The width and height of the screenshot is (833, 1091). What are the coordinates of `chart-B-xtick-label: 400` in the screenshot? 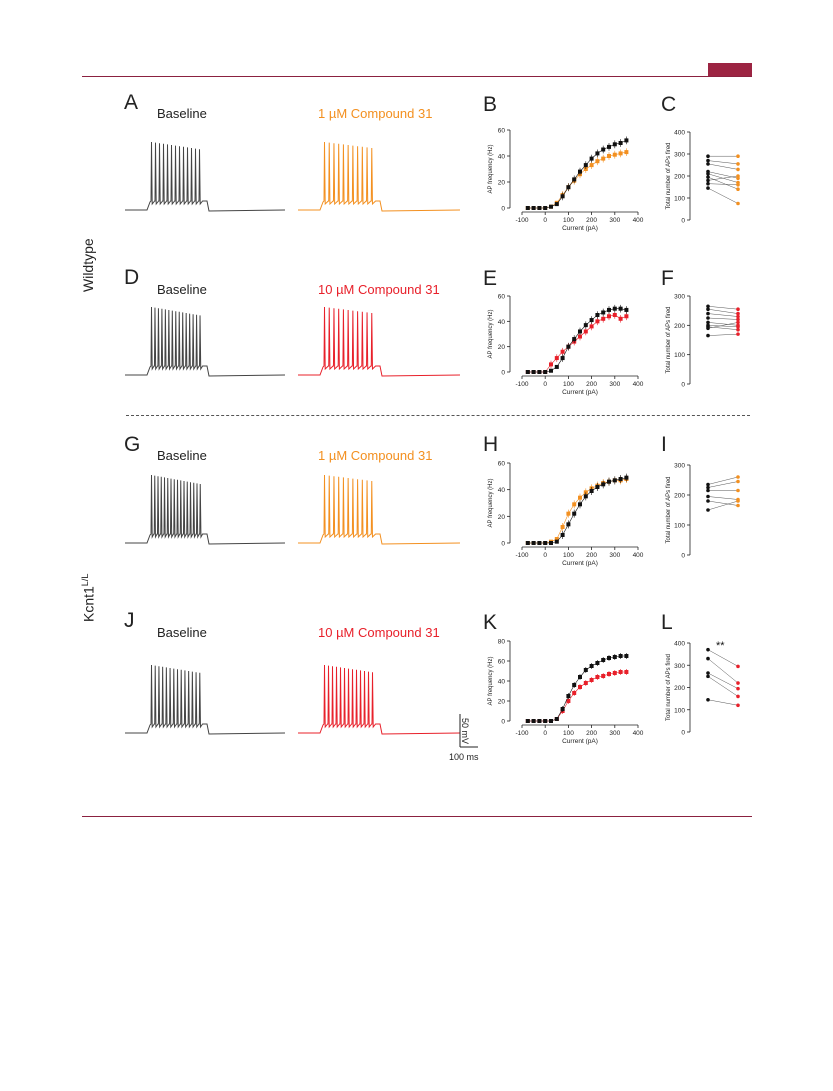 It's located at (638, 220).